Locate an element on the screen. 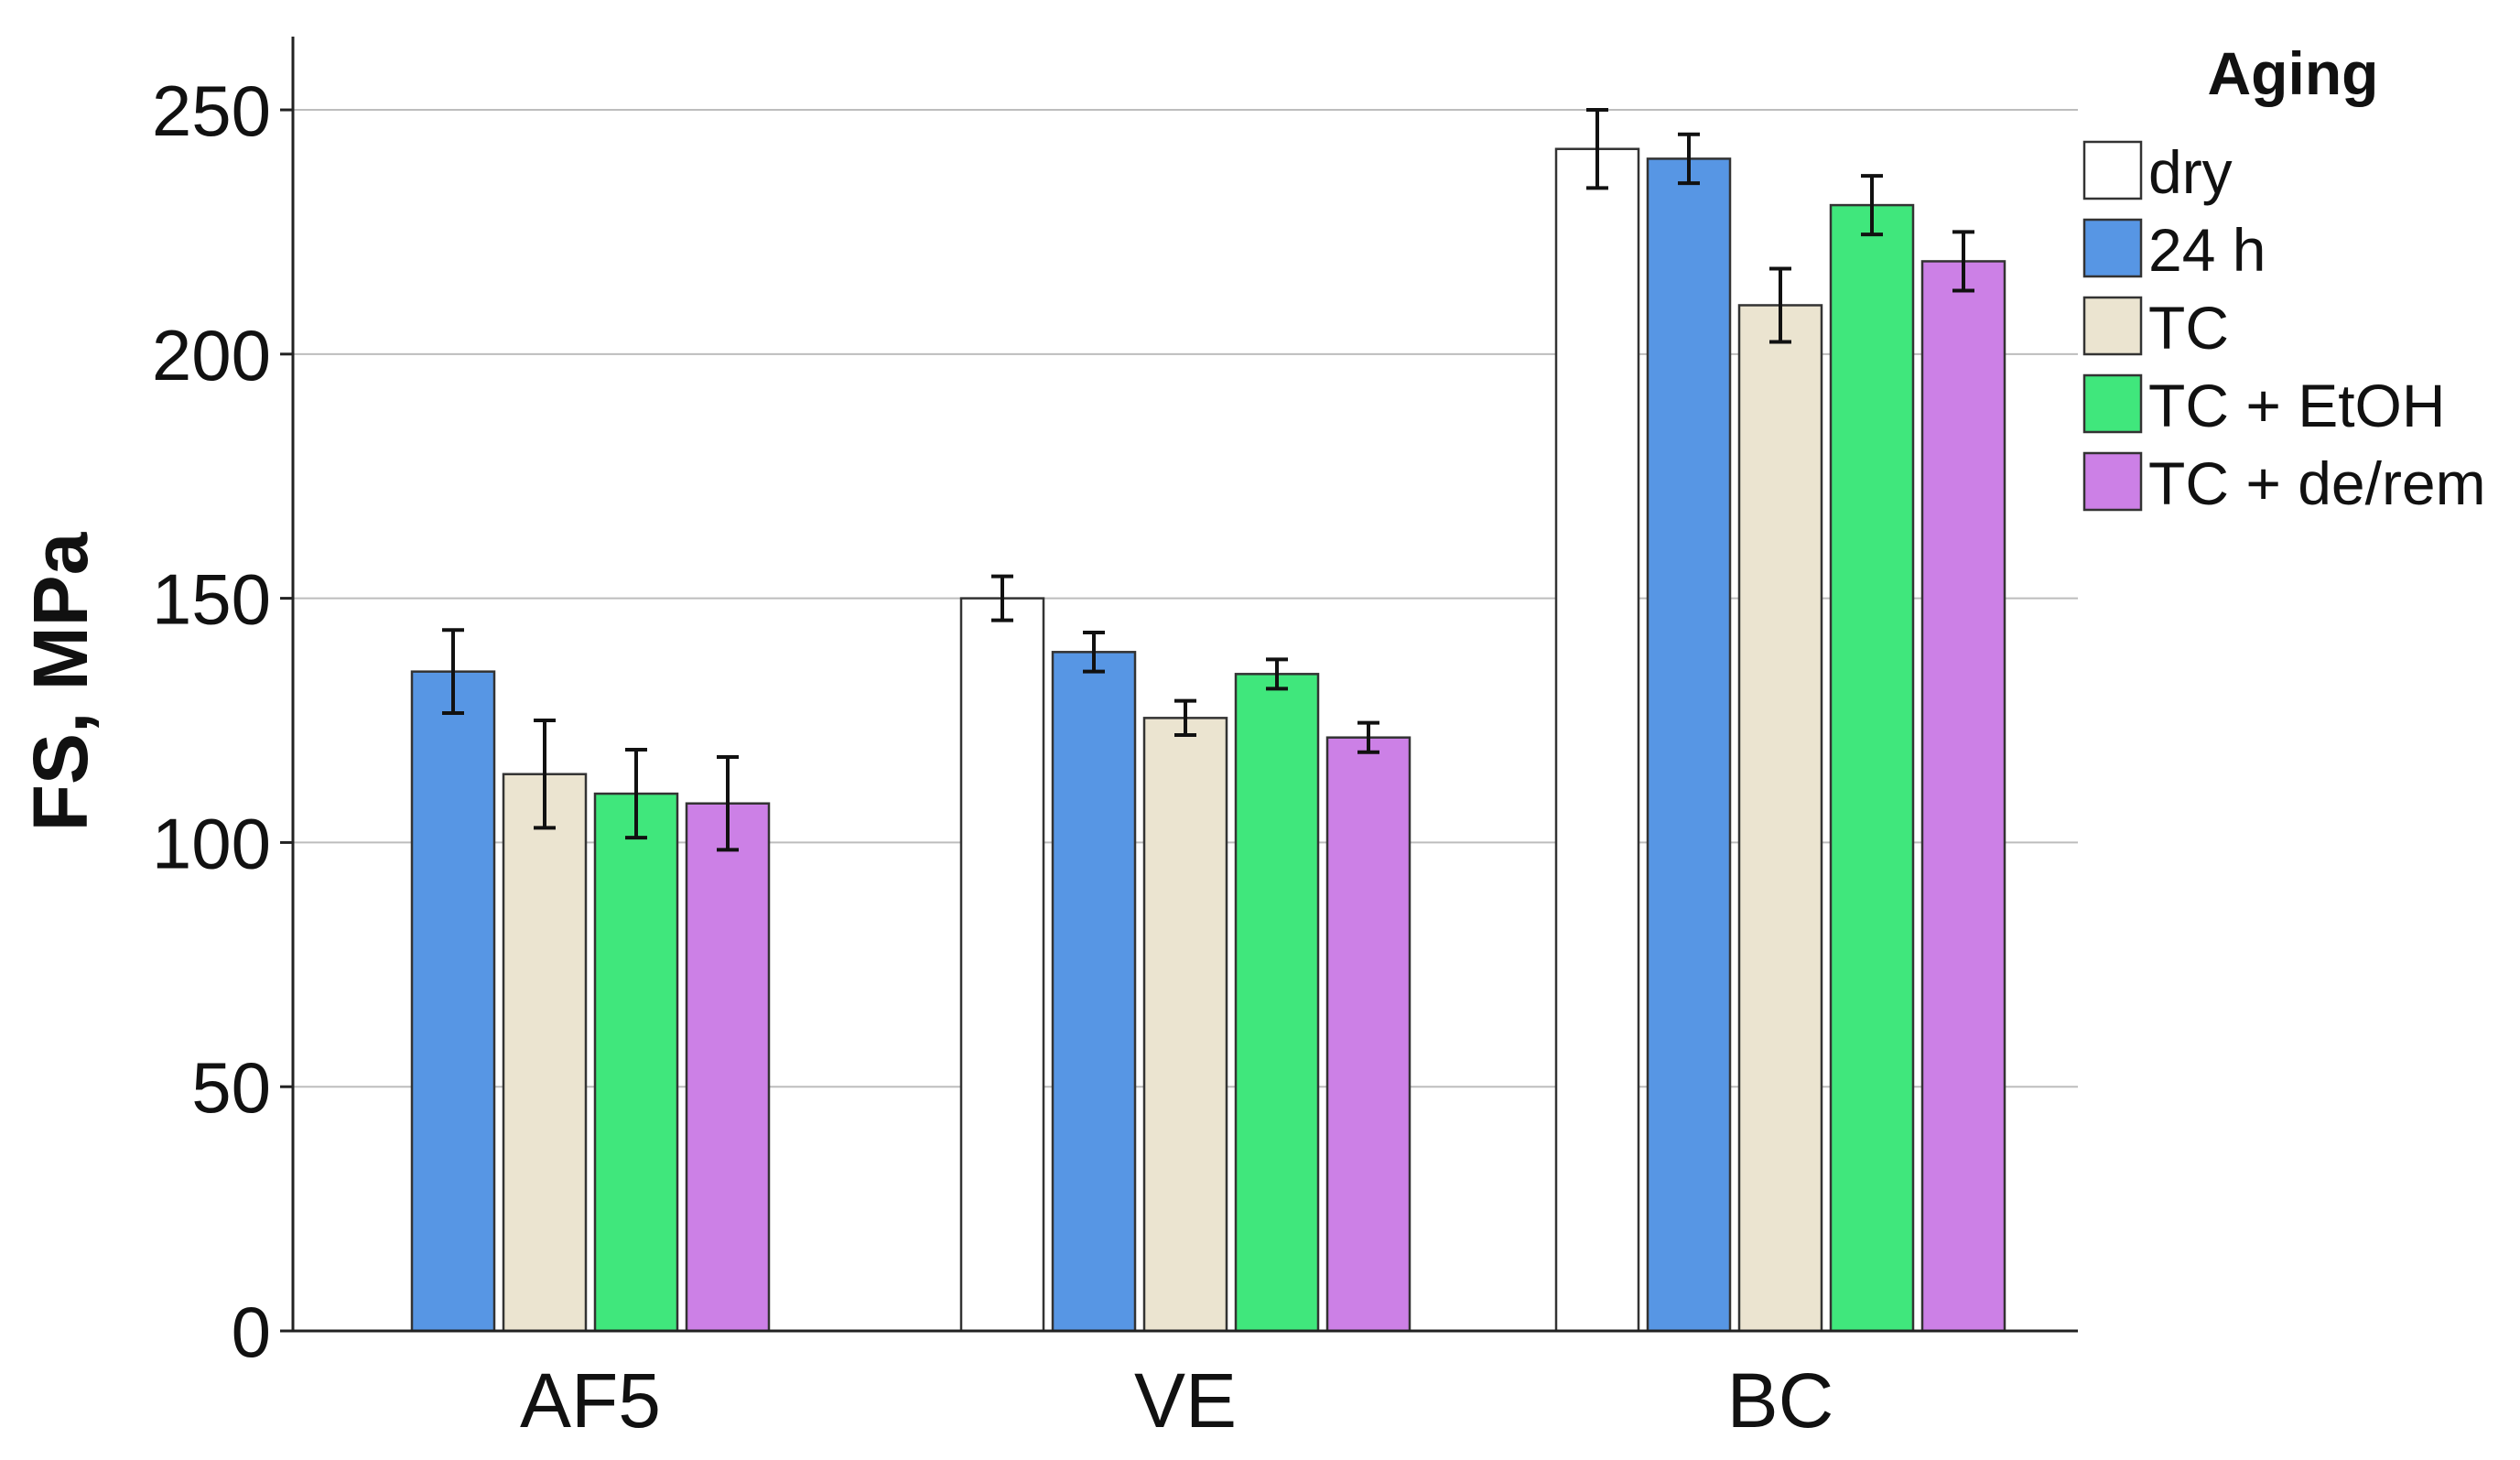 The image size is (2520, 1460). bar-af5-tc is located at coordinates (545, 1053).